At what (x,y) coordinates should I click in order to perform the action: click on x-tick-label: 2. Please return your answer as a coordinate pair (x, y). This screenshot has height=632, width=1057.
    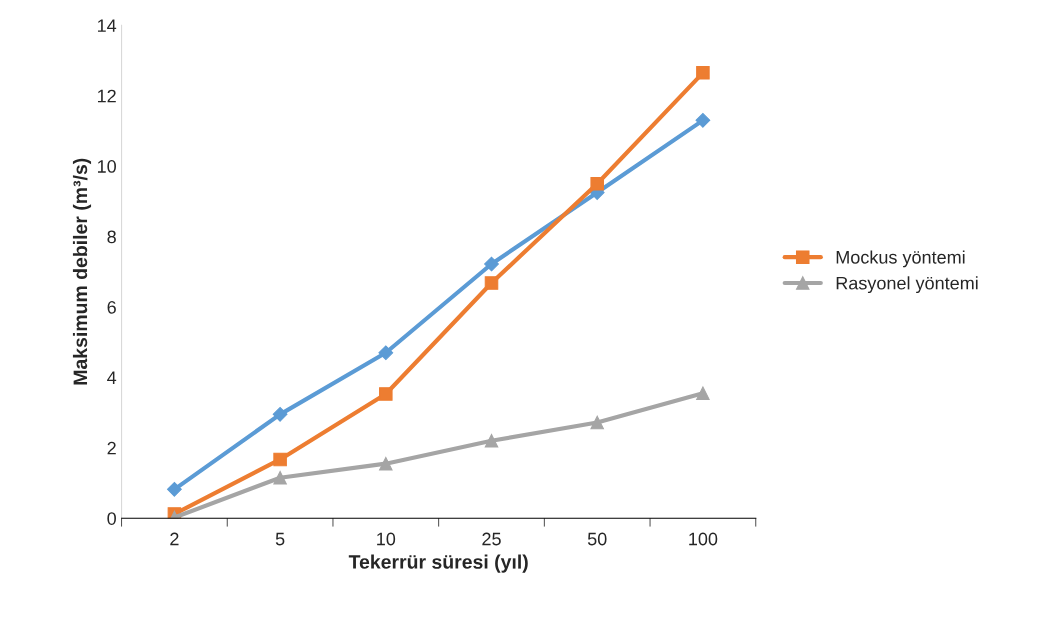
    Looking at the image, I should click on (174, 539).